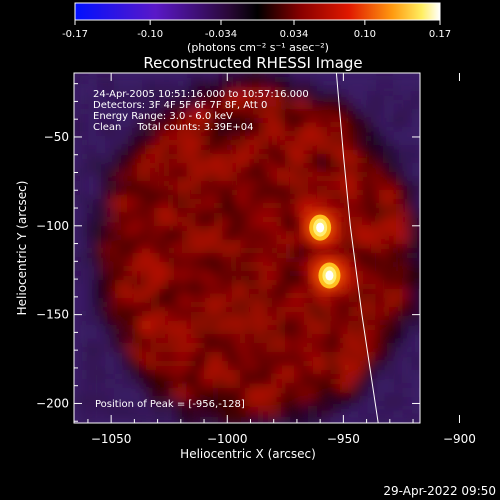 This screenshot has width=500, height=500. Describe the element at coordinates (357, 248) in the screenshot. I see `solar-limb-line` at that location.